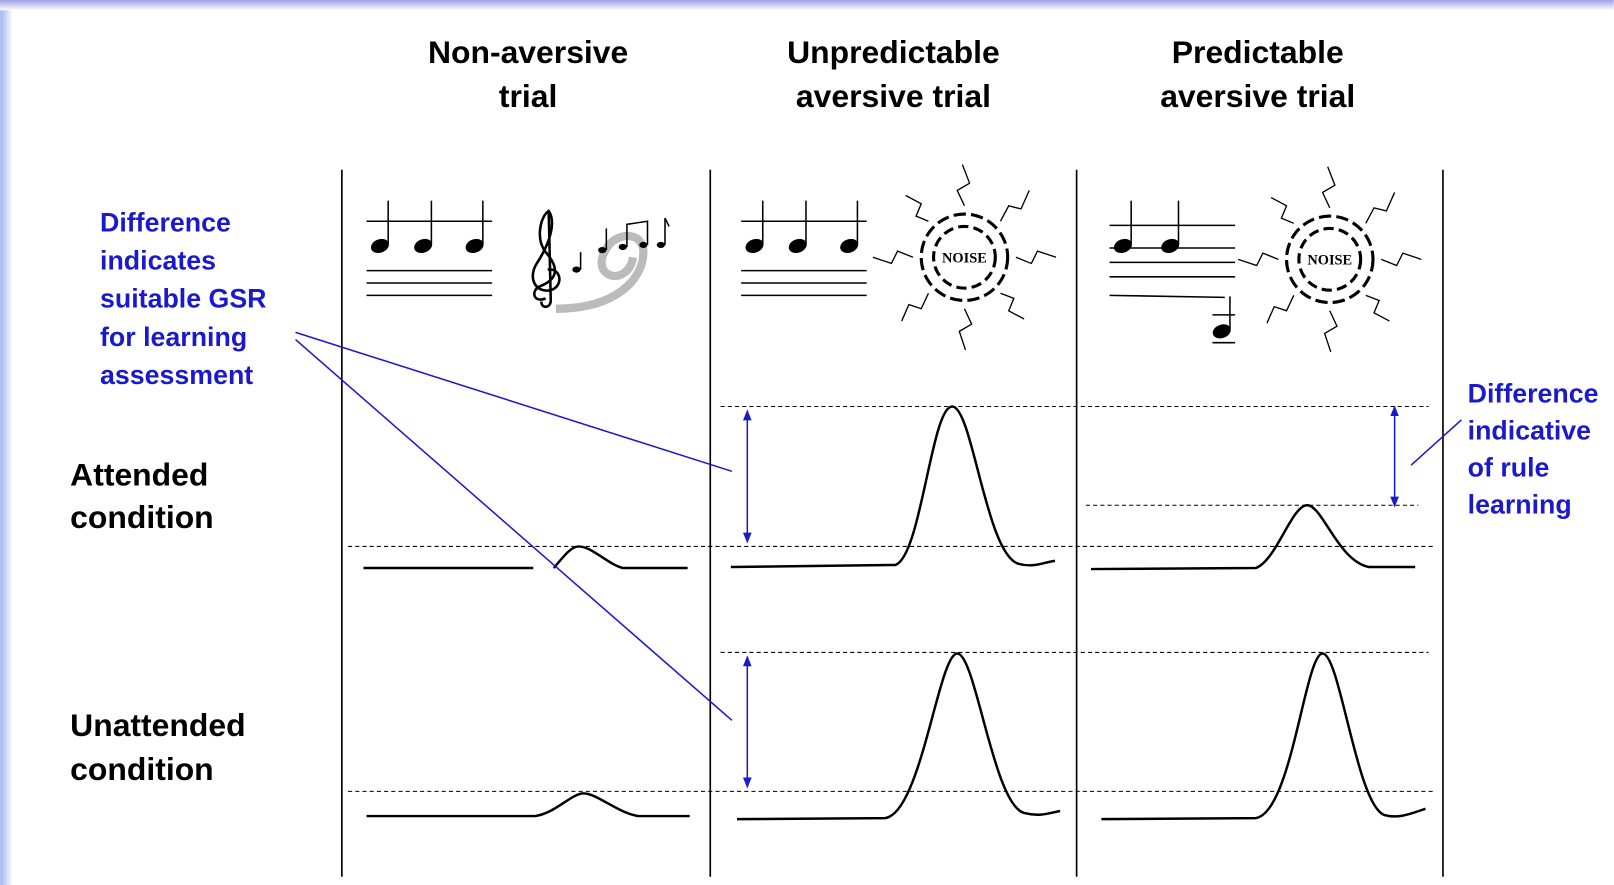 The width and height of the screenshot is (1614, 885). What do you see at coordinates (528, 74) in the screenshot?
I see `column-header: Non-aversive trial` at bounding box center [528, 74].